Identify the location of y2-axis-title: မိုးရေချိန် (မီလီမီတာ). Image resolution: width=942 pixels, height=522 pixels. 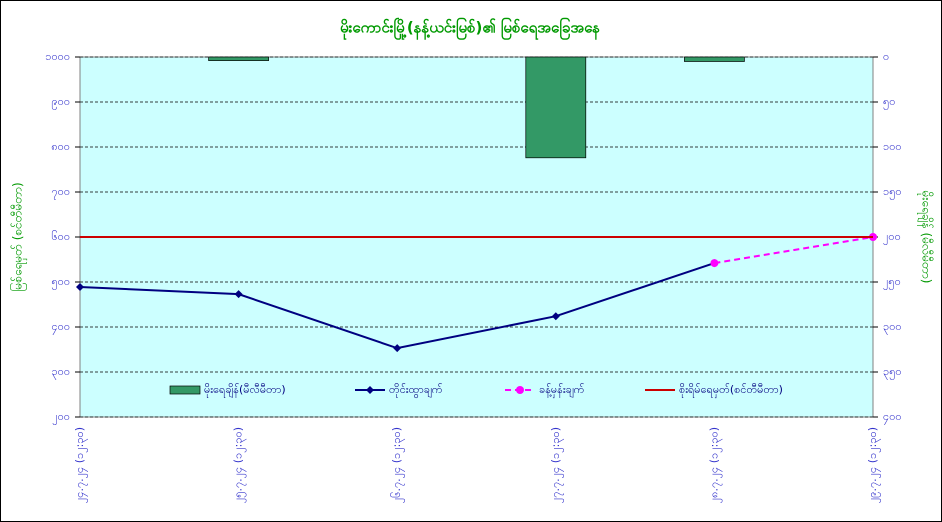
(926, 237).